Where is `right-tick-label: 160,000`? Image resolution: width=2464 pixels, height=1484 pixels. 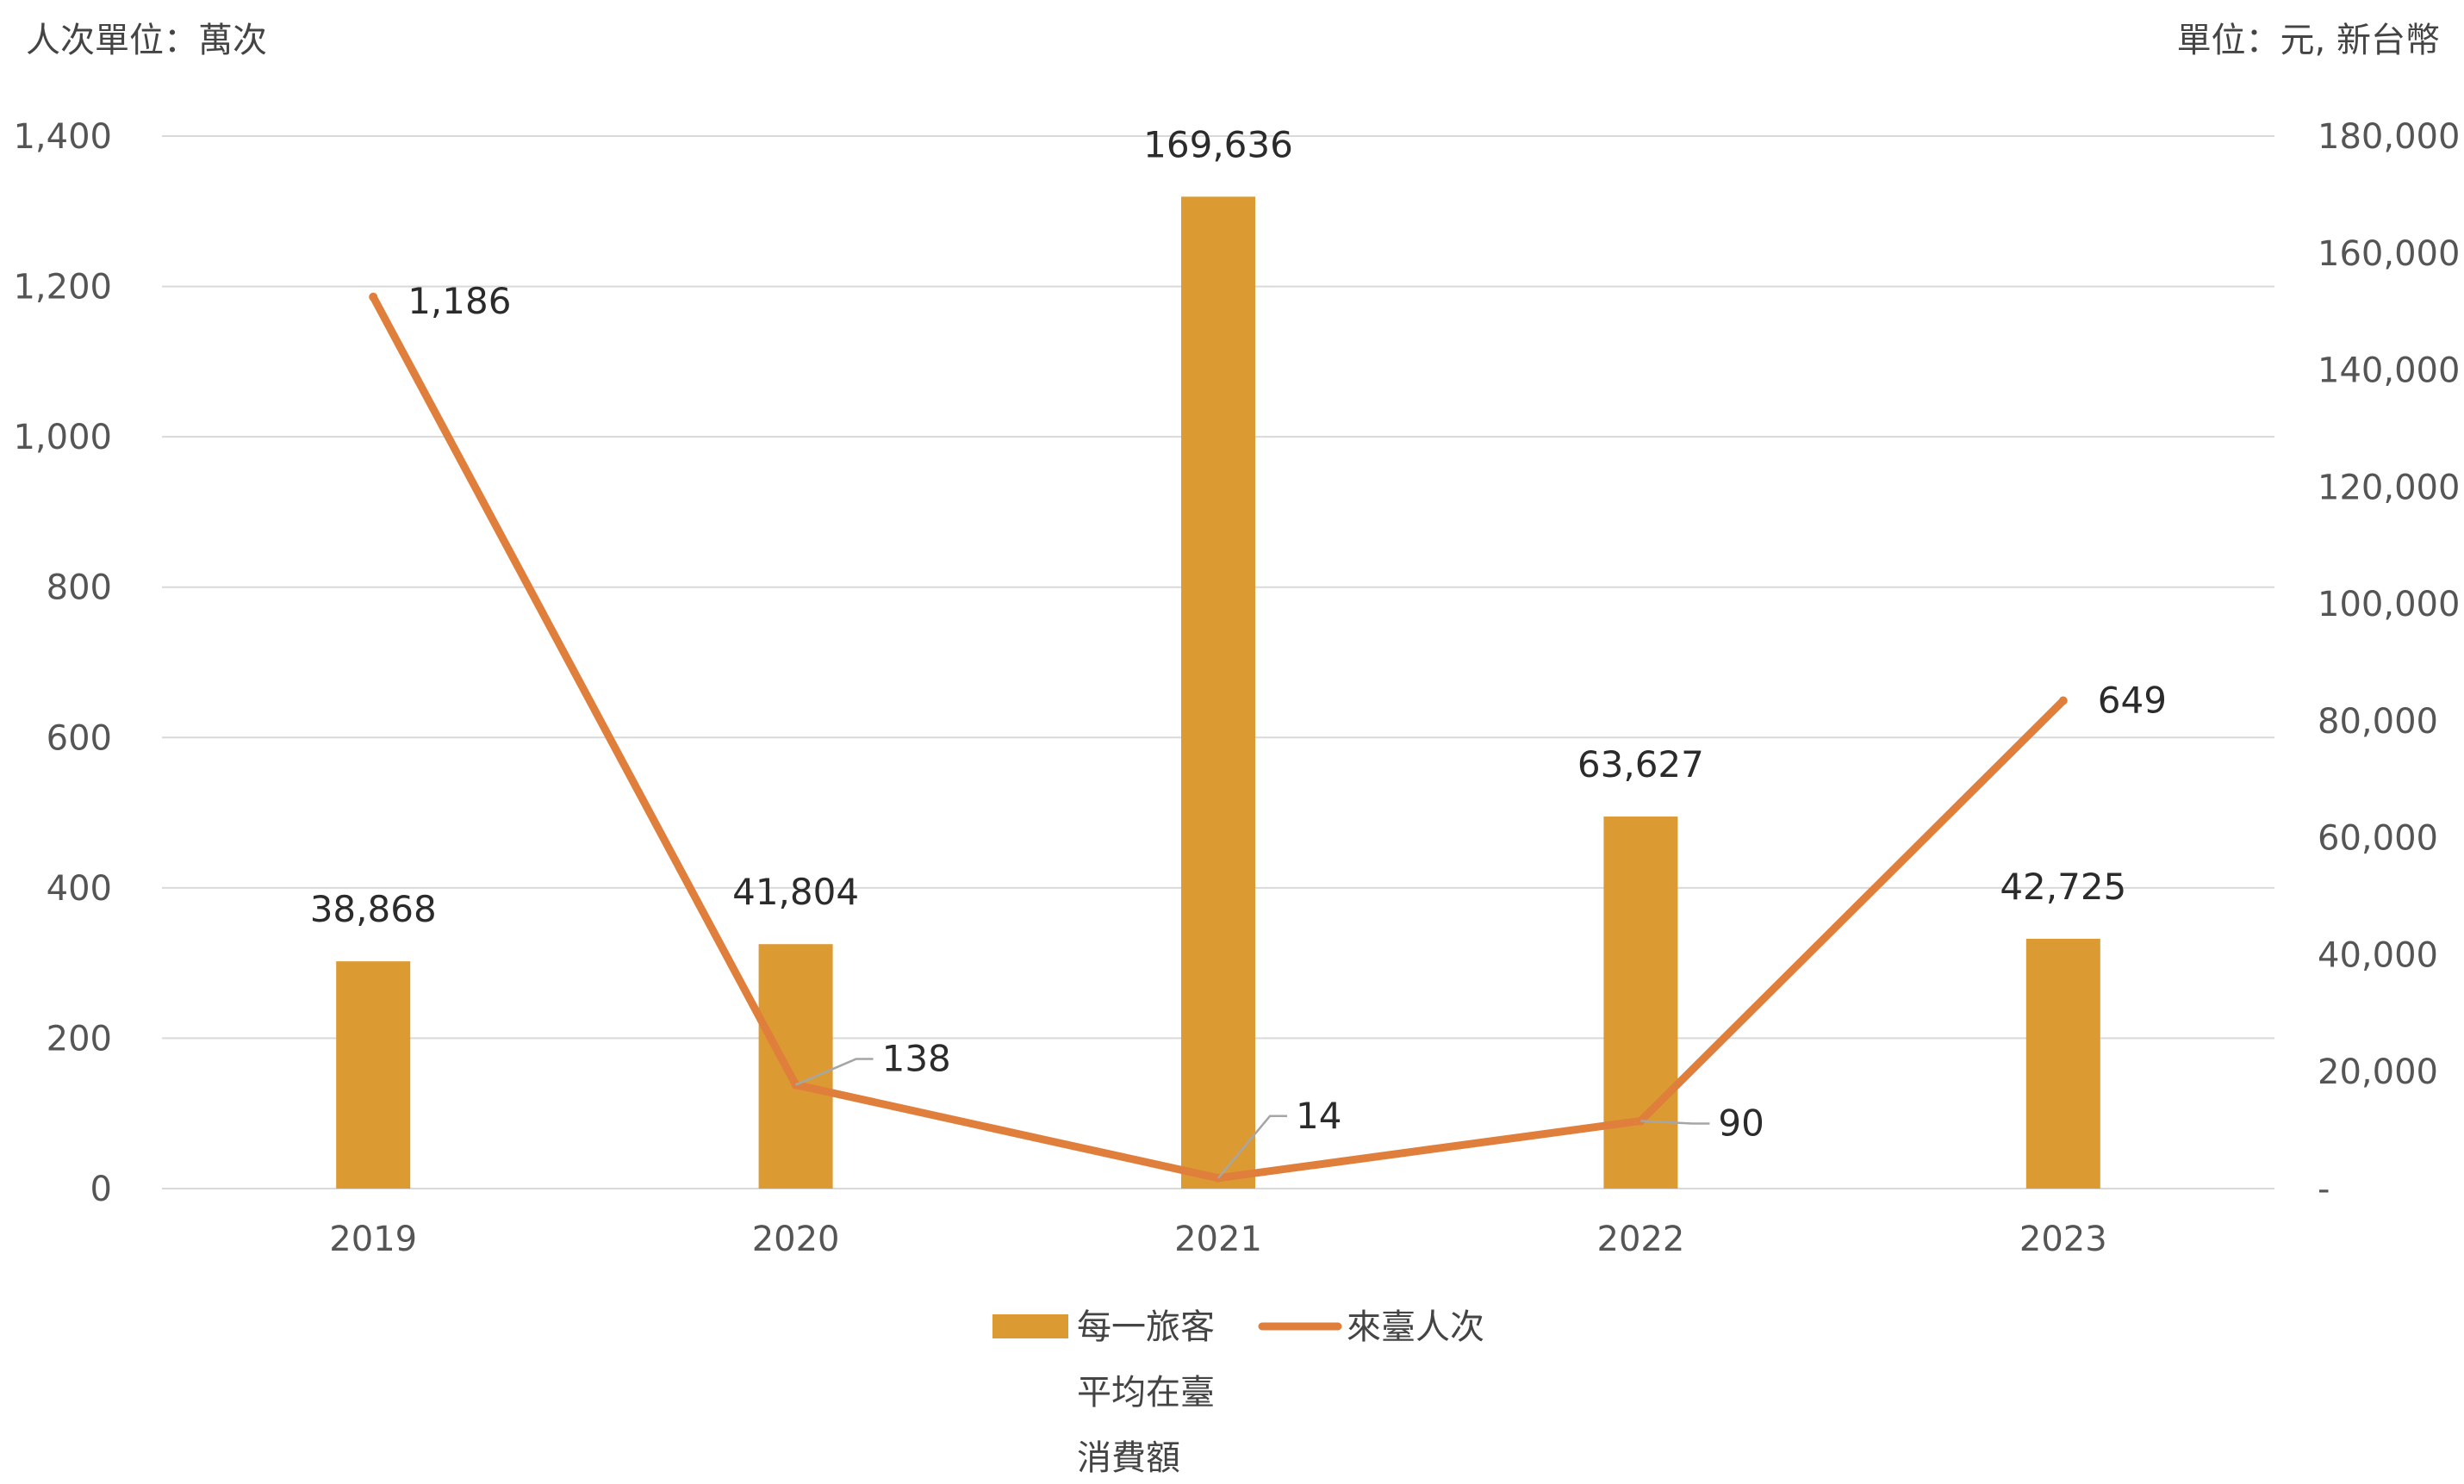
right-tick-label: 160,000 is located at coordinates (2389, 254).